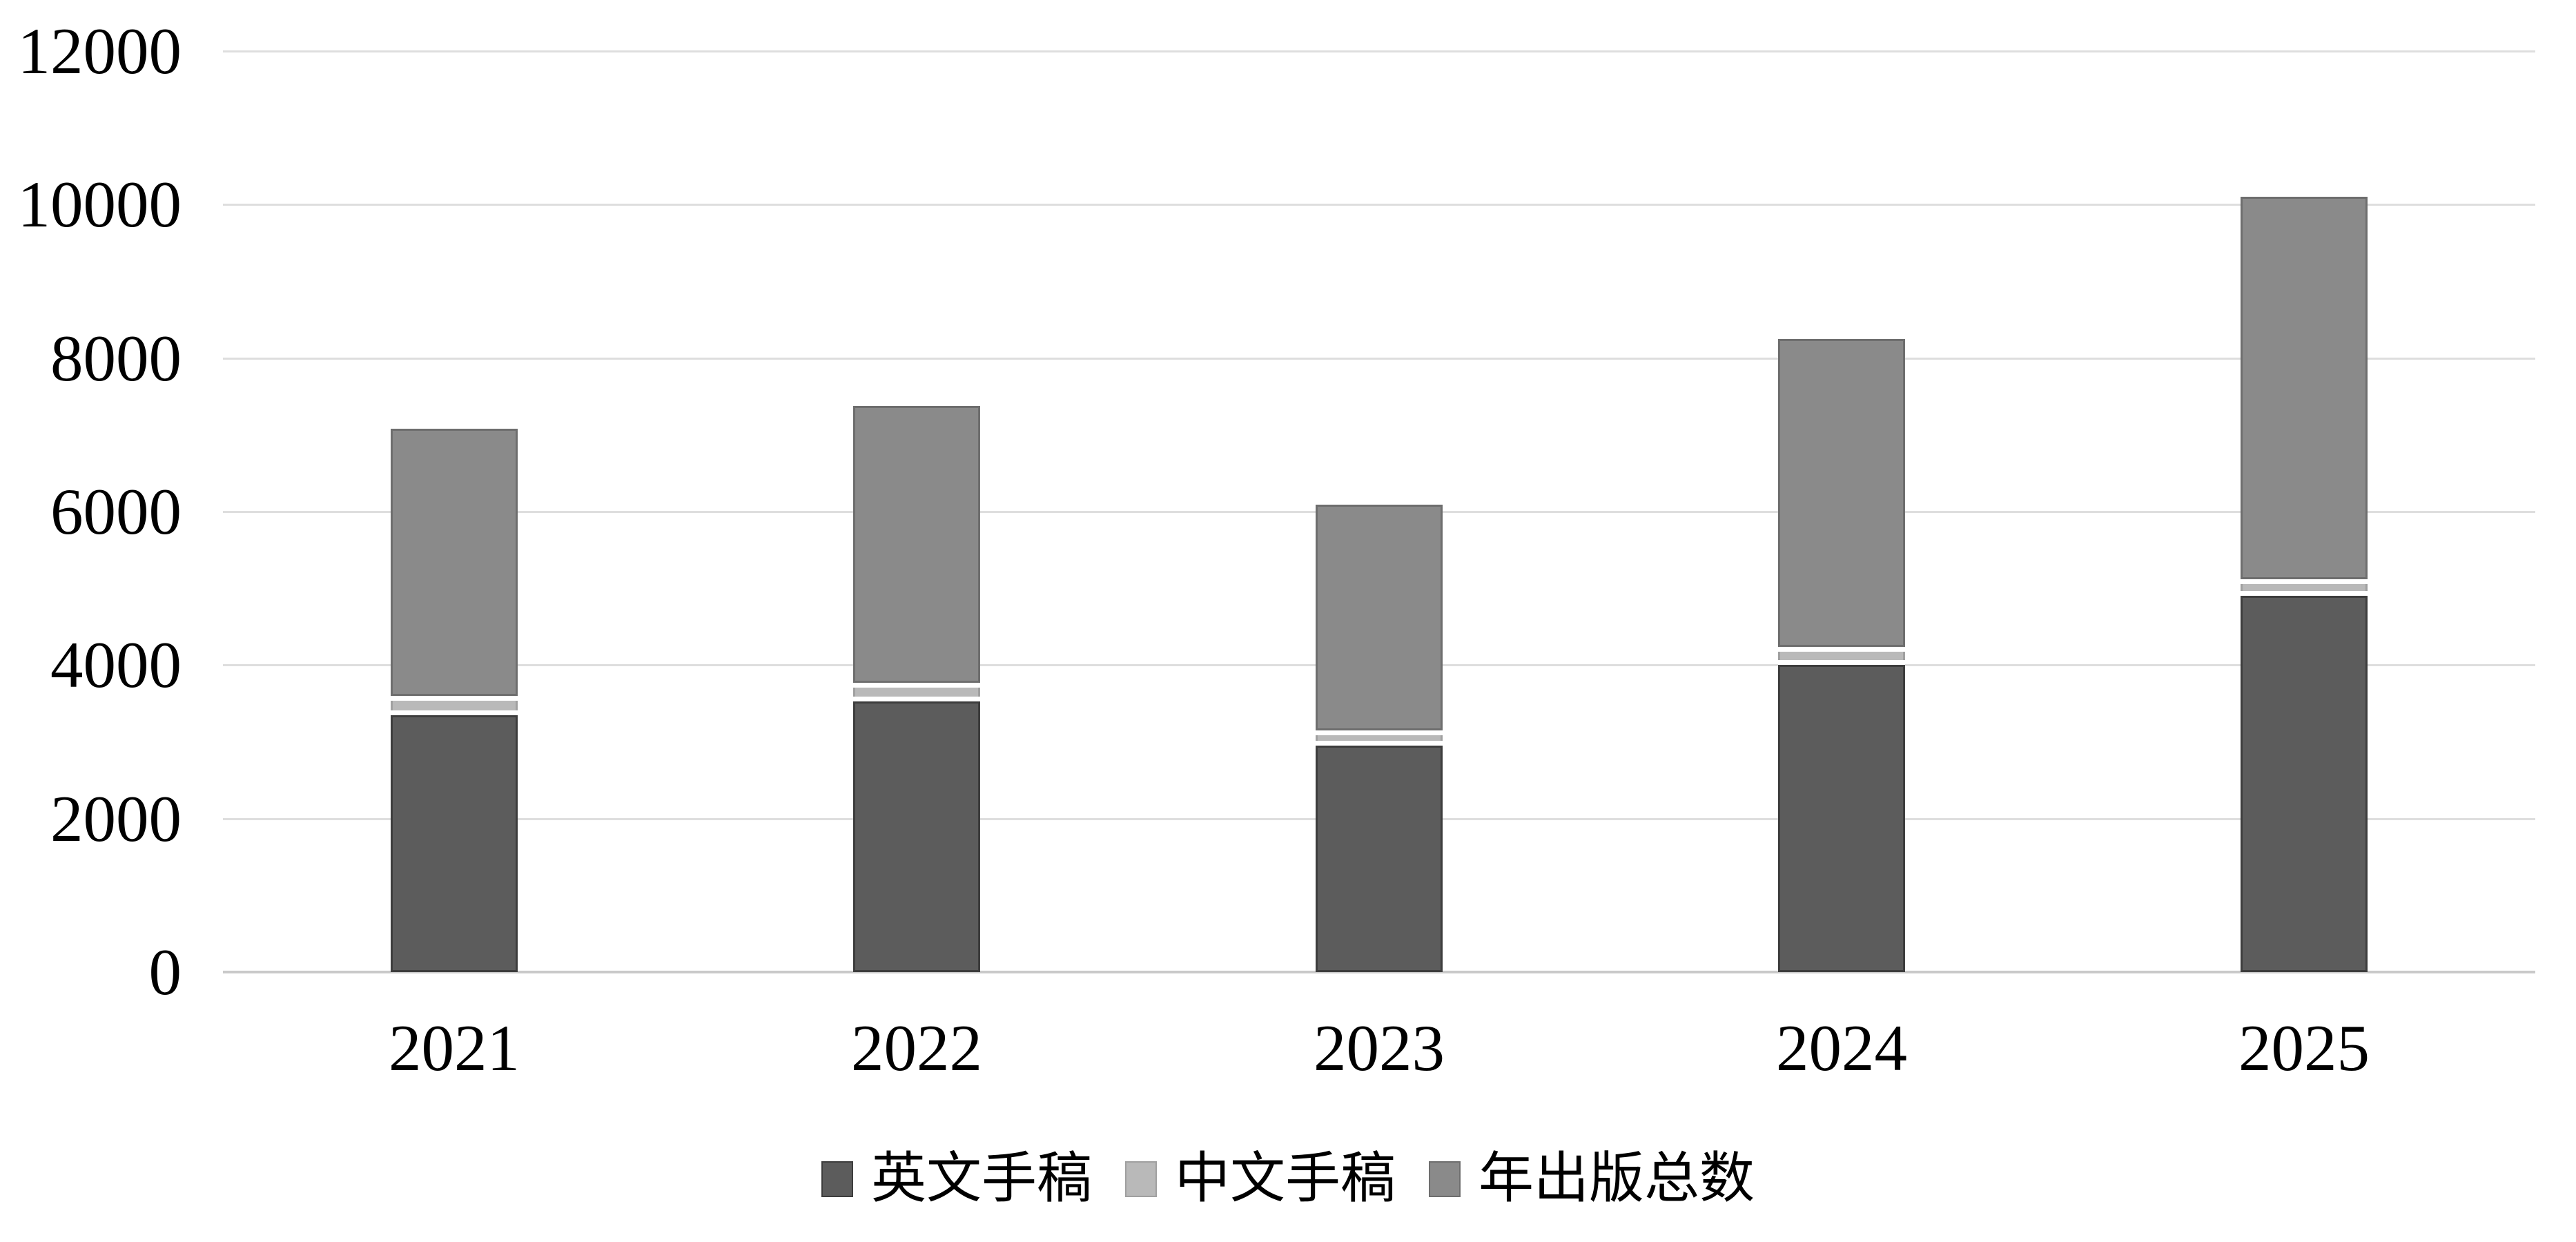 This screenshot has height=1242, width=2576. I want to click on legend-label: 英文手稿, so click(981, 1179).